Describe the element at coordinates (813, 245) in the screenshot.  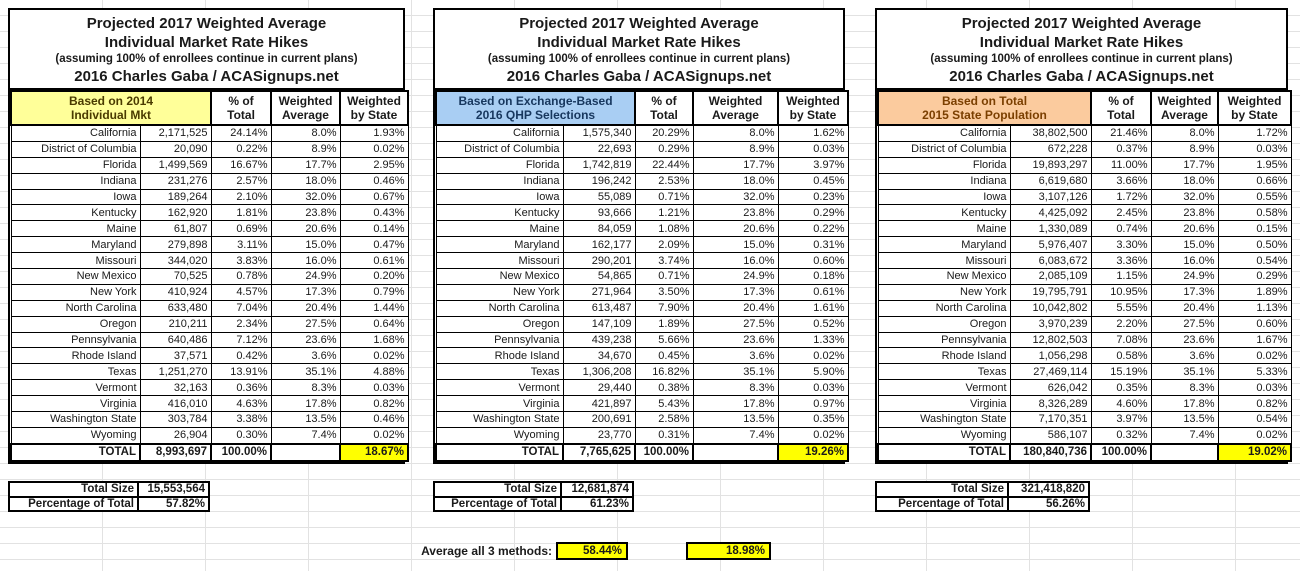
I see `wstate-cell: 0.31%` at that location.